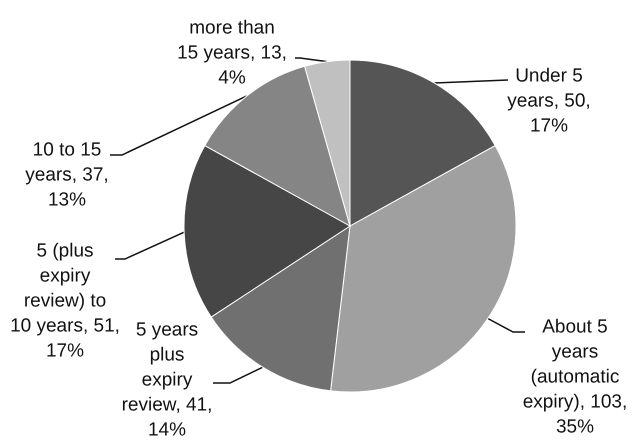 This screenshot has height=442, width=634. I want to click on slice-label: About 5 years (automatic expiry), 103, 35%, so click(575, 377).